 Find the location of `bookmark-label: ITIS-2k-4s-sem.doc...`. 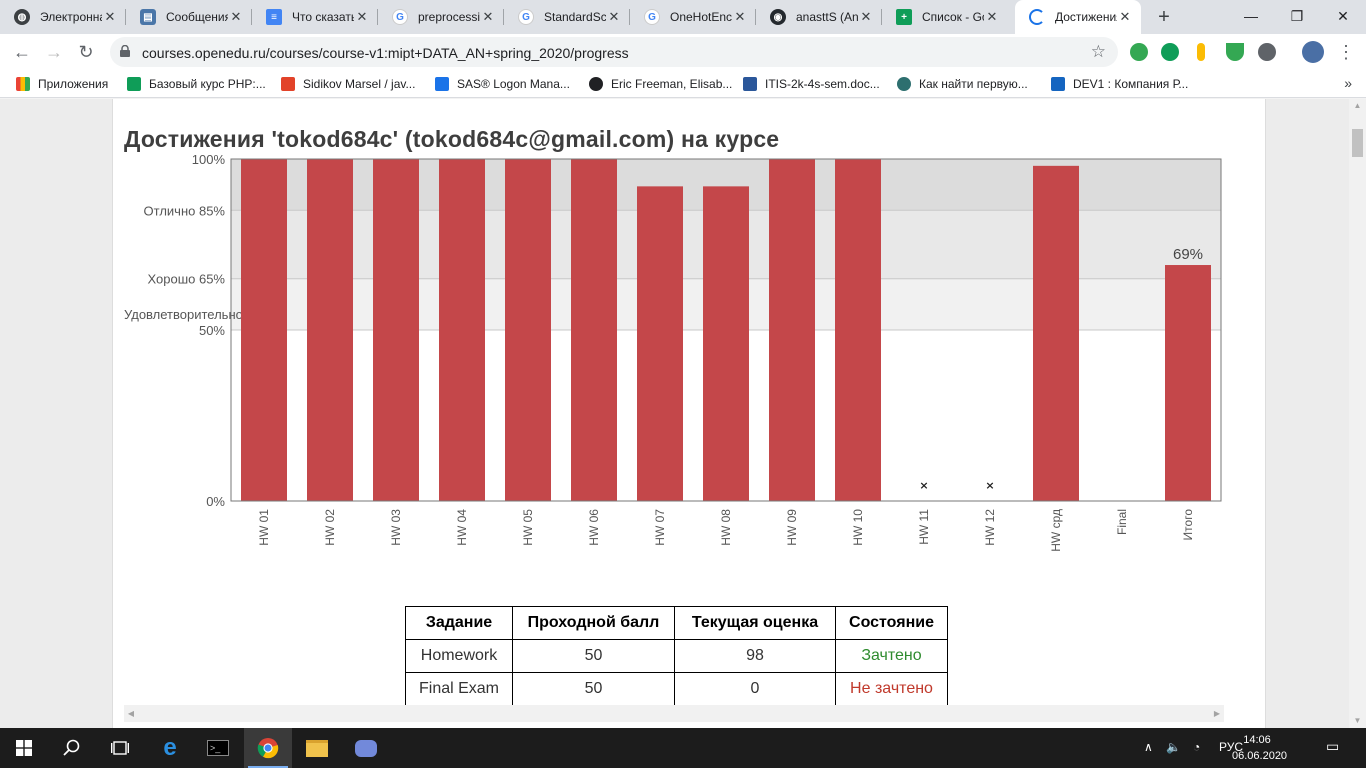

bookmark-label: ITIS-2k-4s-sem.doc... is located at coordinates (822, 84).